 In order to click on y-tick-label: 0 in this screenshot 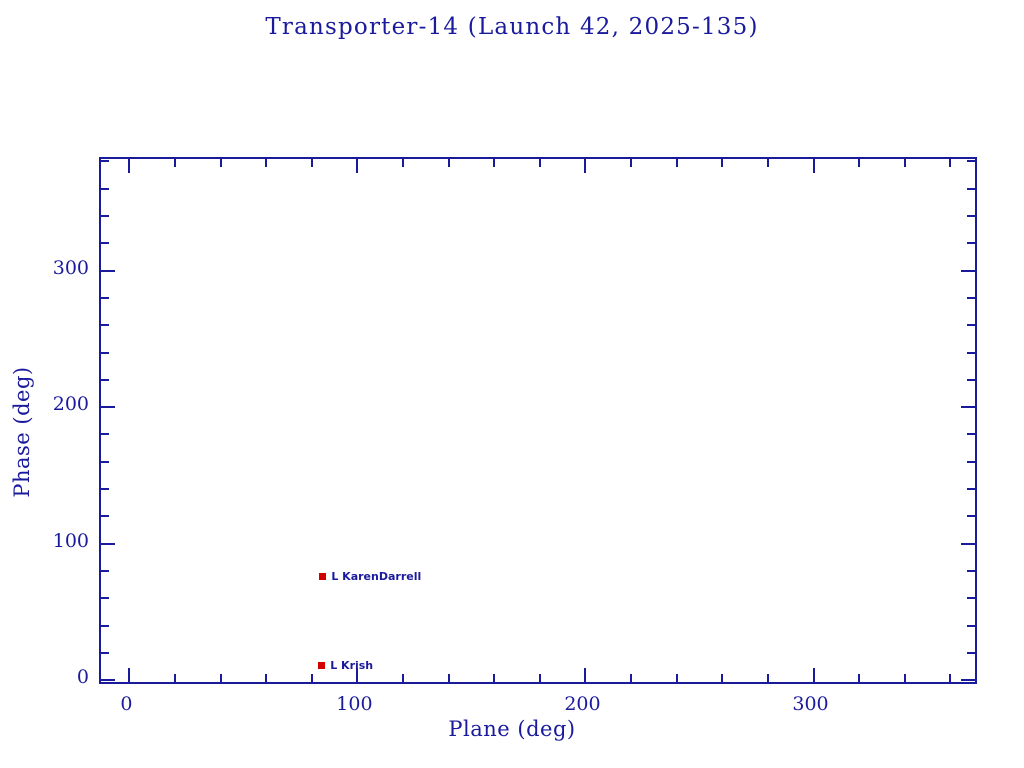, I will do `click(82, 677)`.